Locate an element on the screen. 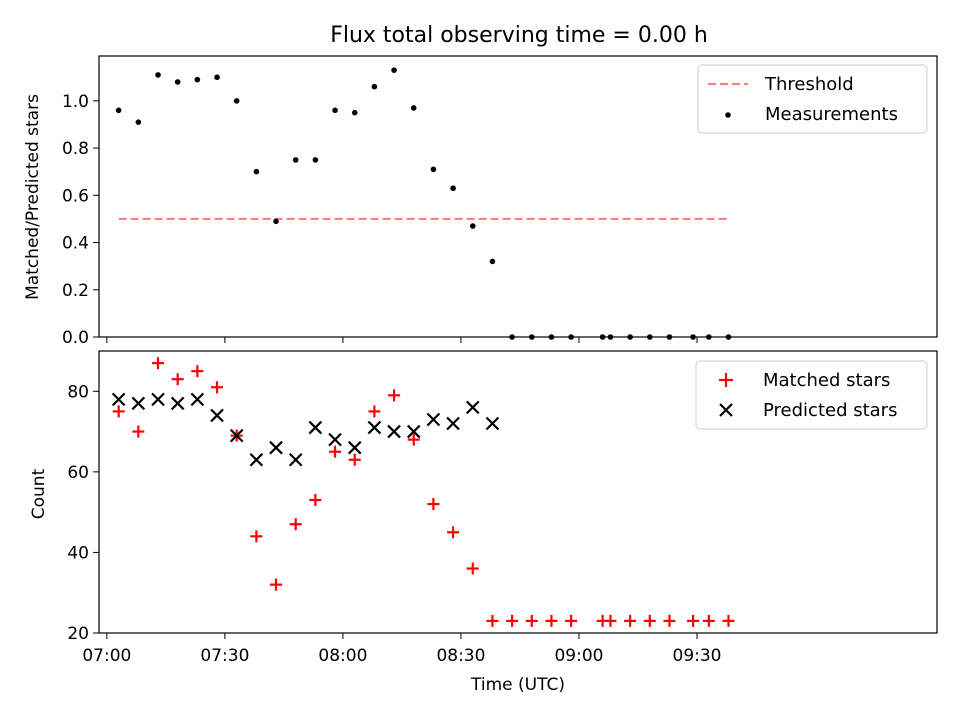  bottom-y-tick-label: 40 is located at coordinates (78, 553).